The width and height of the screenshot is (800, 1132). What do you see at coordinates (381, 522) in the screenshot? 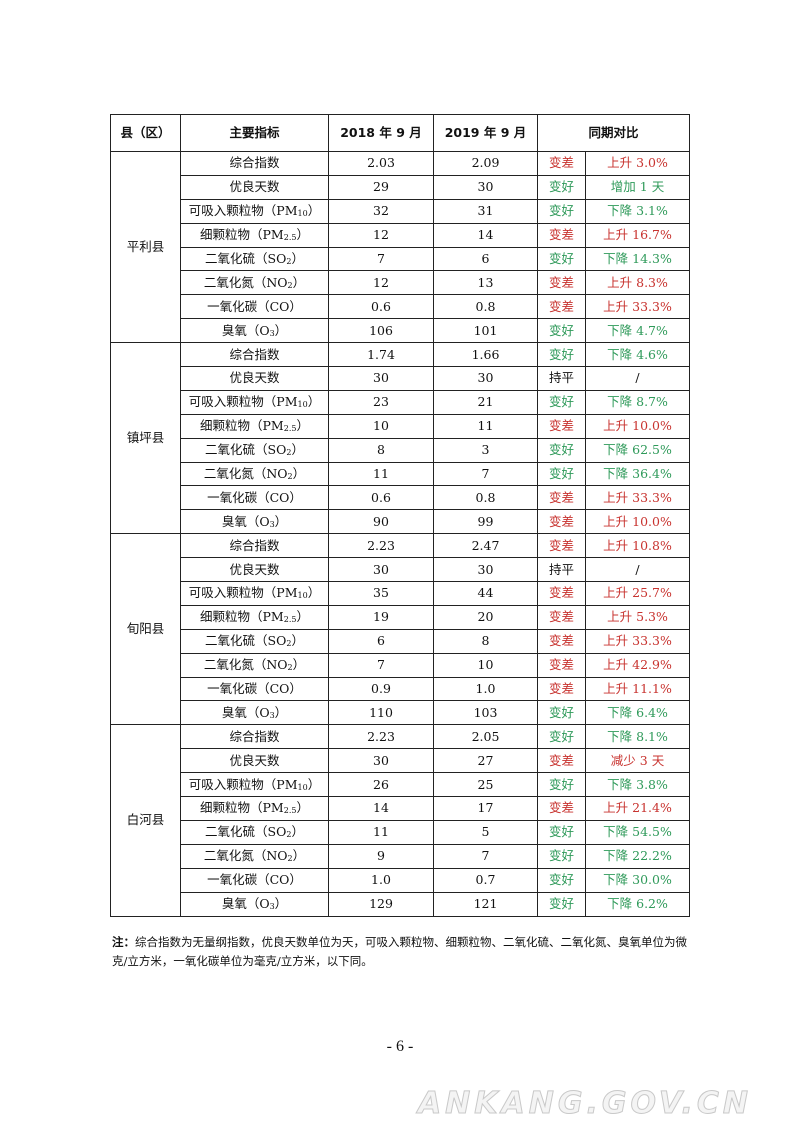
I see `value-2018: 90` at bounding box center [381, 522].